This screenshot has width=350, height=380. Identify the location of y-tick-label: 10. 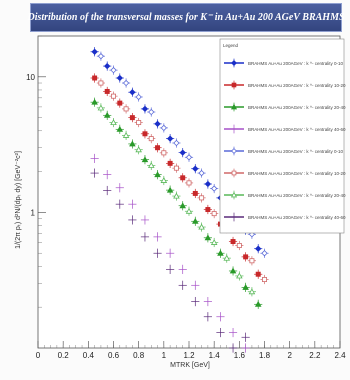
(30, 77).